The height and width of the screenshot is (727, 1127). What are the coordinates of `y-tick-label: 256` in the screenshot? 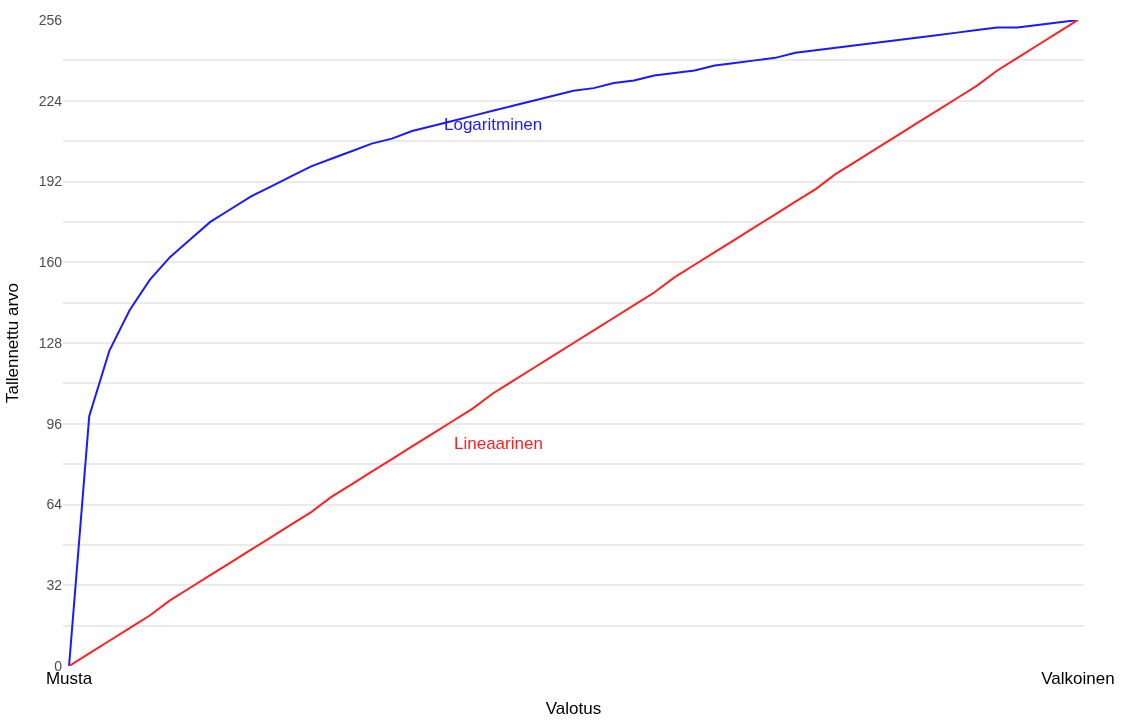 It's located at (50, 19).